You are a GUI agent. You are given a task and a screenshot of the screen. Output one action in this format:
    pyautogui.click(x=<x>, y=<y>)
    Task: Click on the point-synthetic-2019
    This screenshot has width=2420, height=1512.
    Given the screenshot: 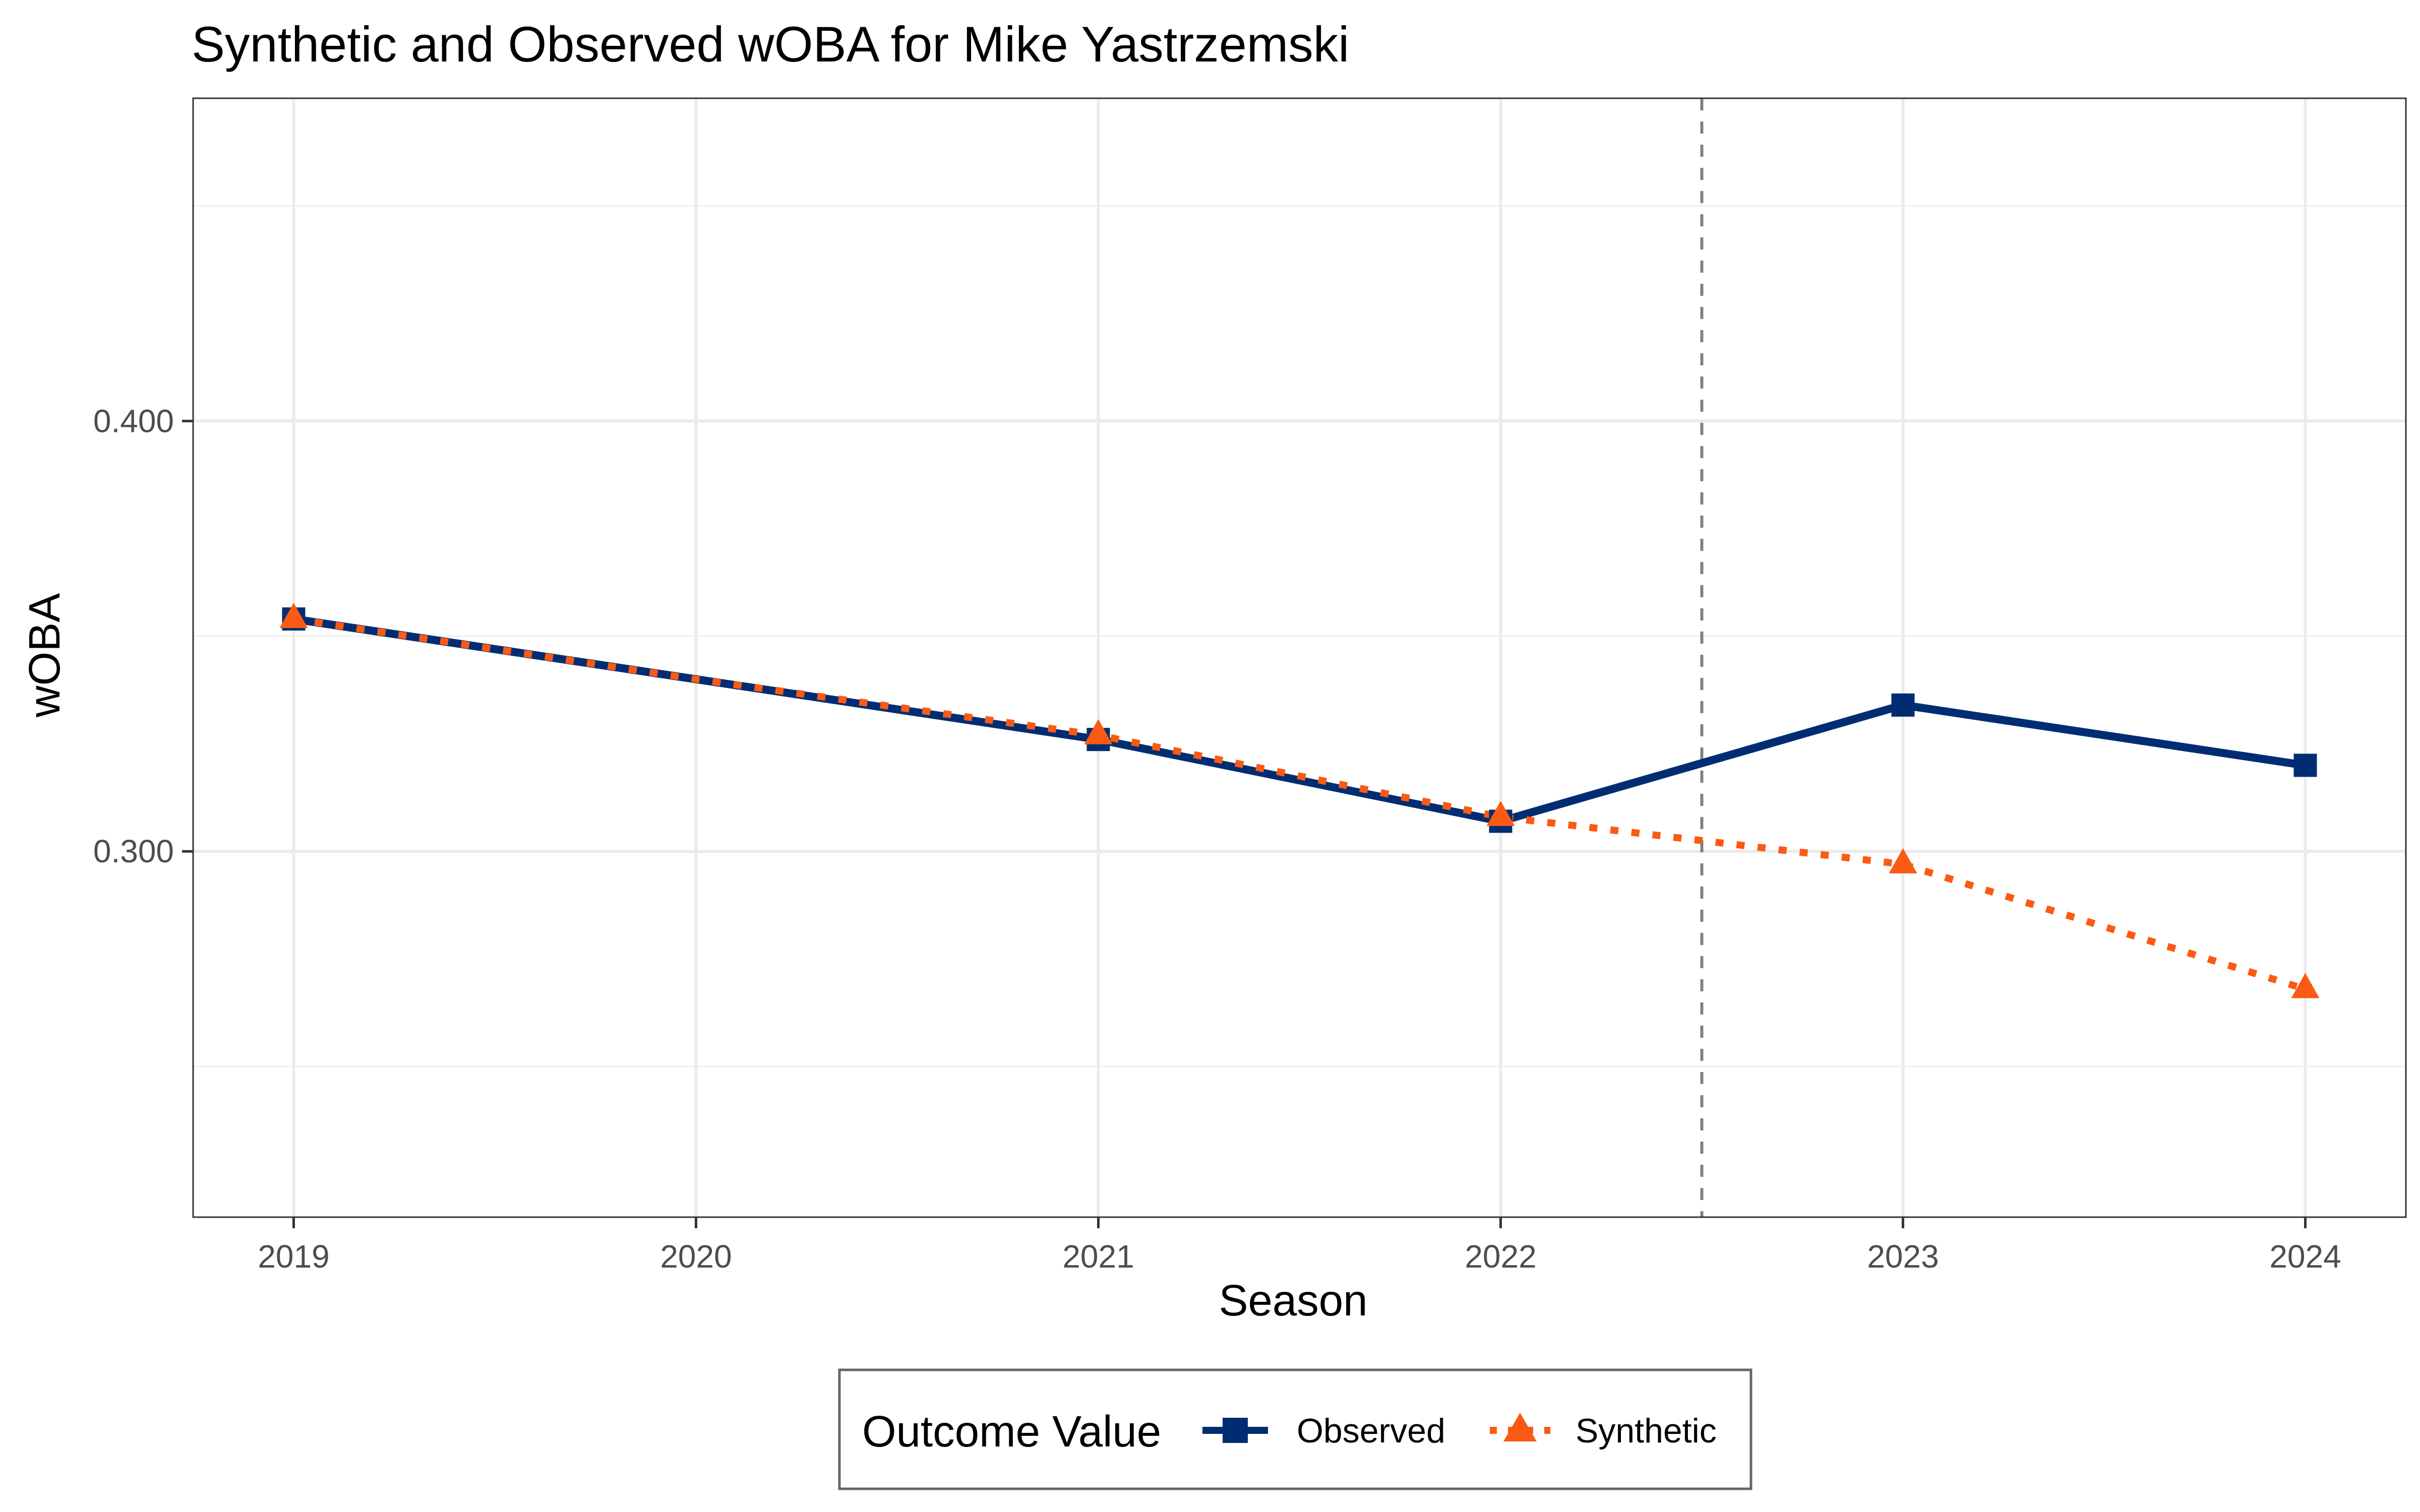 What is the action you would take?
    pyautogui.click(x=293, y=615)
    